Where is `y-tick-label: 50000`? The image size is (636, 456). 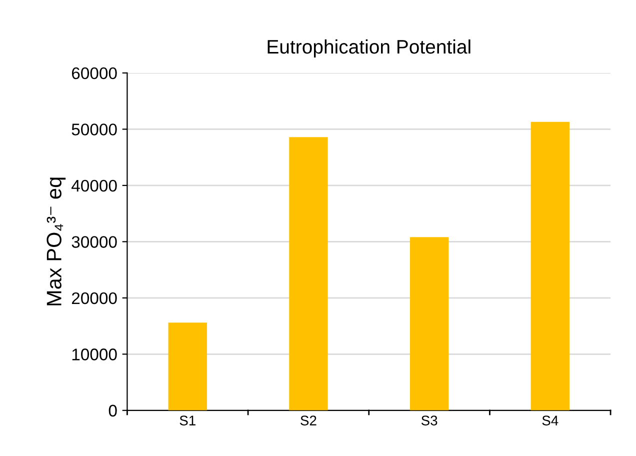 y-tick-label: 50000 is located at coordinates (94, 130).